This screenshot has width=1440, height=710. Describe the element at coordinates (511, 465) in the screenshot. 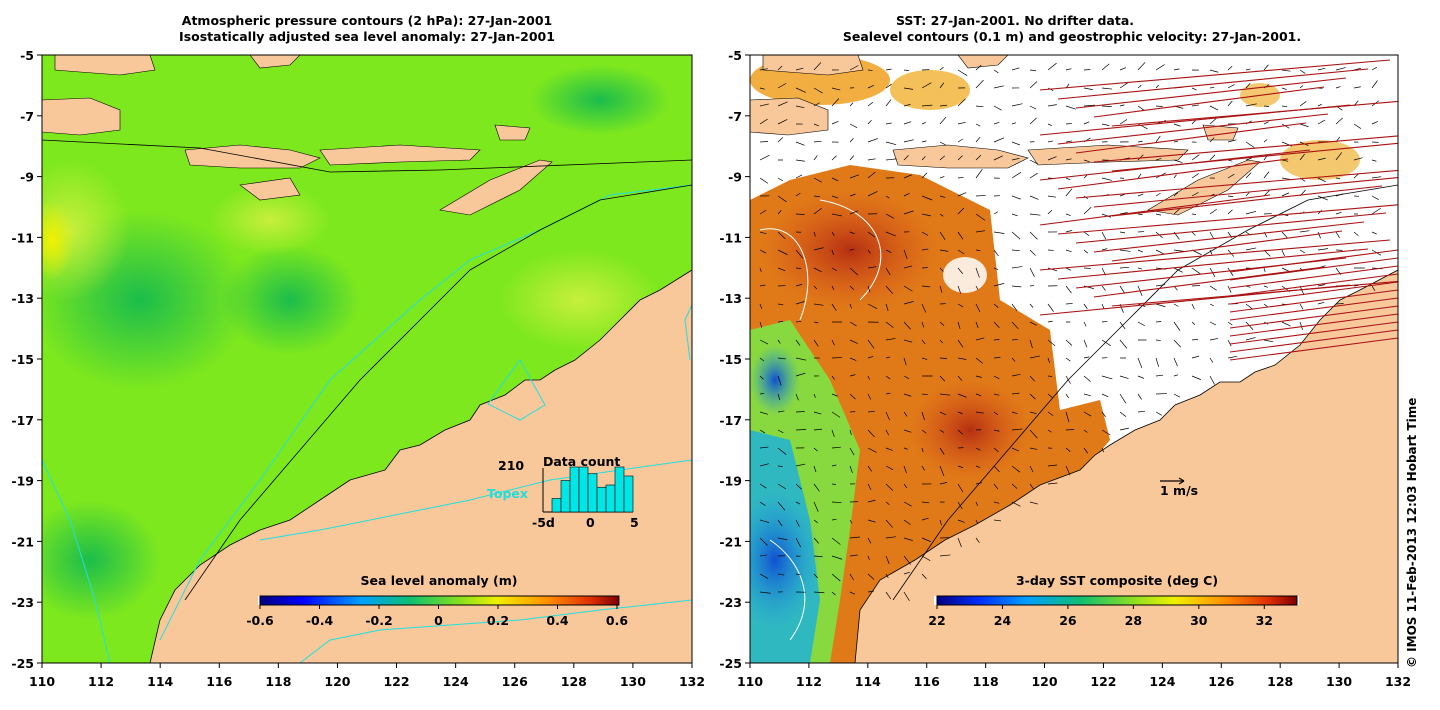

I see `inset-count-value: 210` at that location.